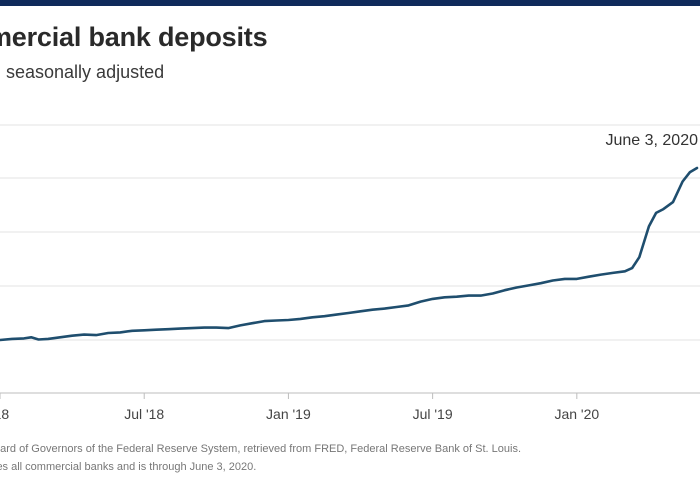 The height and width of the screenshot is (500, 700). Describe the element at coordinates (651, 140) in the screenshot. I see `latest-date-annotation: June 3, 2020` at that location.